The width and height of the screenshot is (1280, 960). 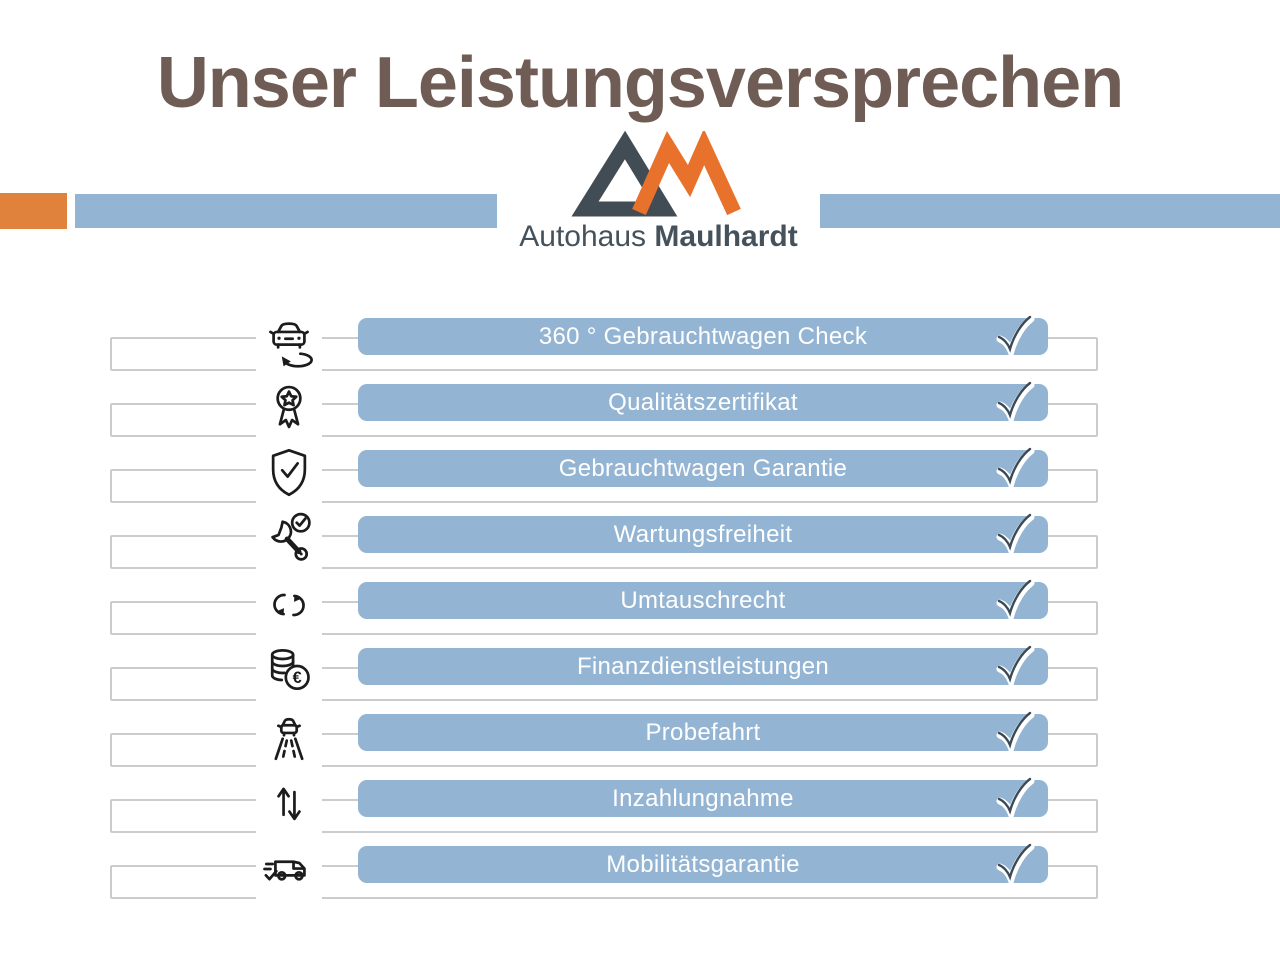 I want to click on service-label: Wartungsfreiheit, so click(x=703, y=534).